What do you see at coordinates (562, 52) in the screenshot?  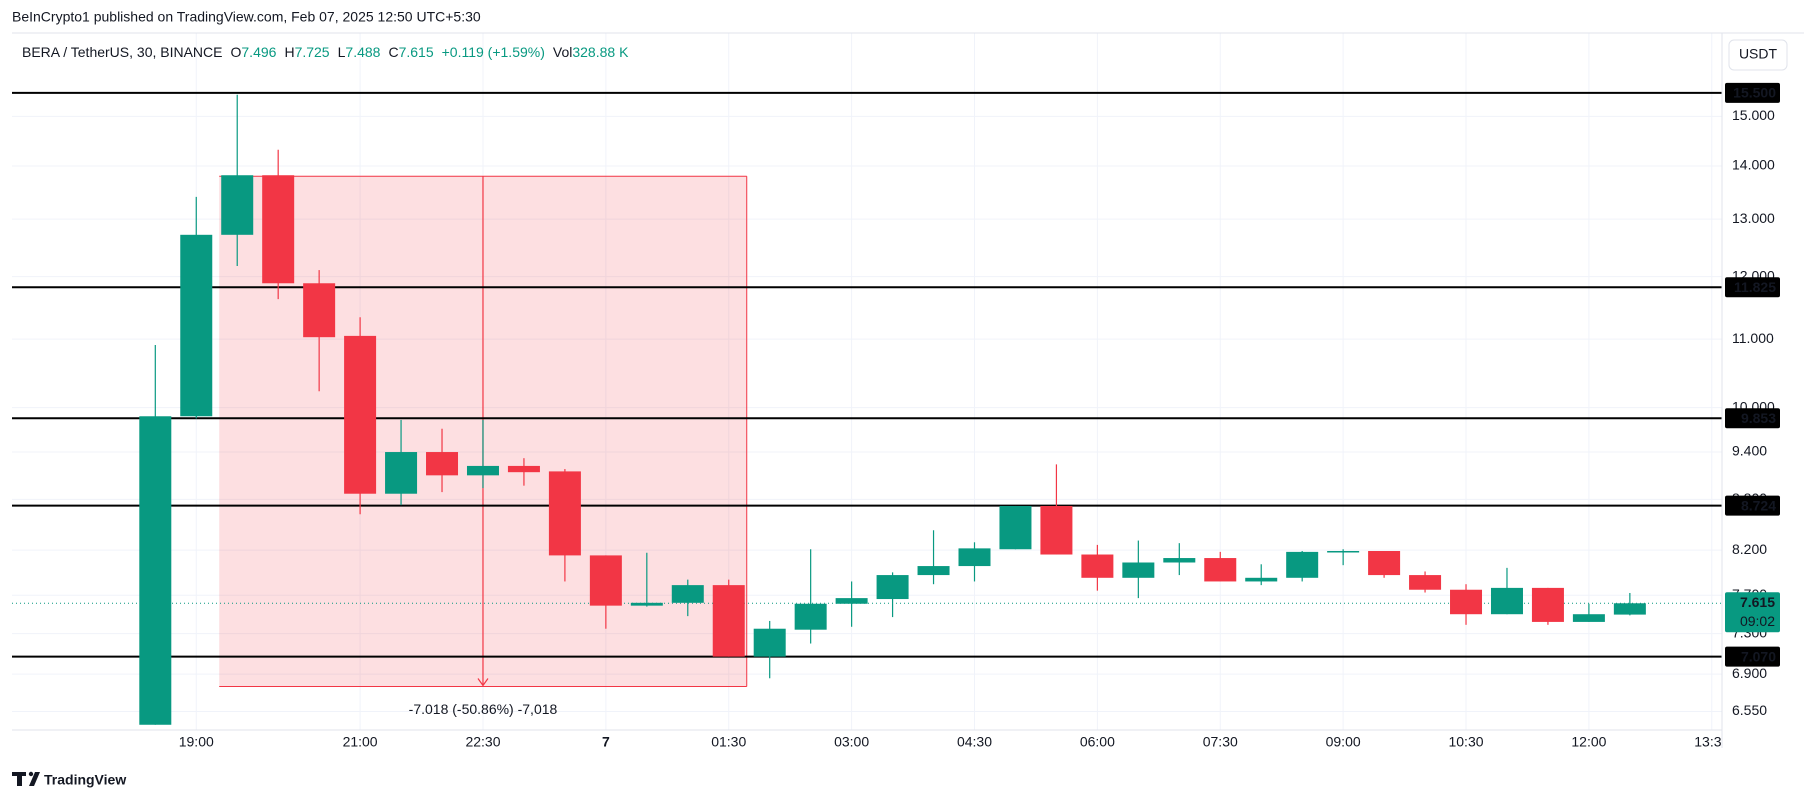 I see `vol-label: Vol` at bounding box center [562, 52].